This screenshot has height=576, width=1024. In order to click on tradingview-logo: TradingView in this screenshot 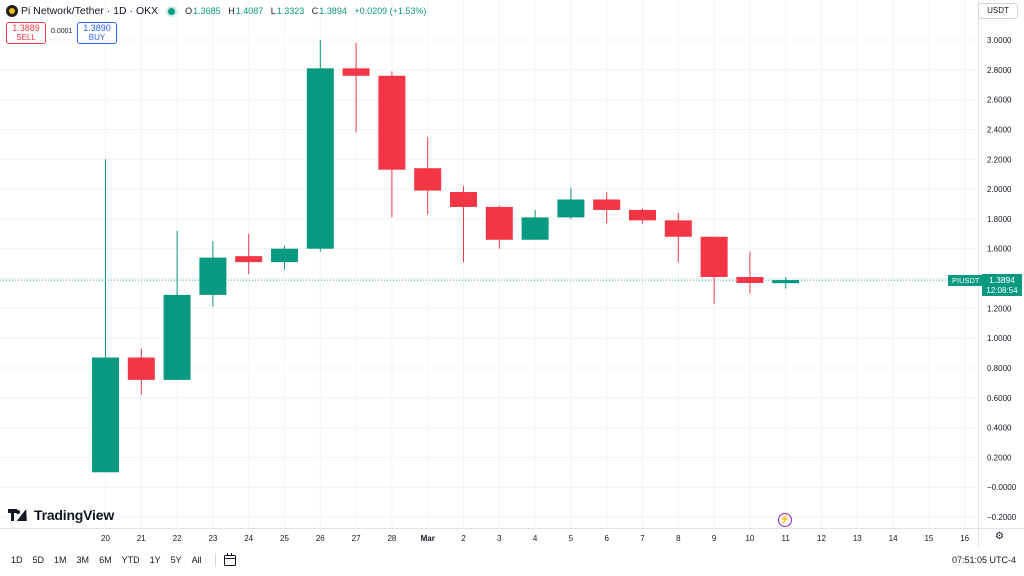, I will do `click(61, 515)`.